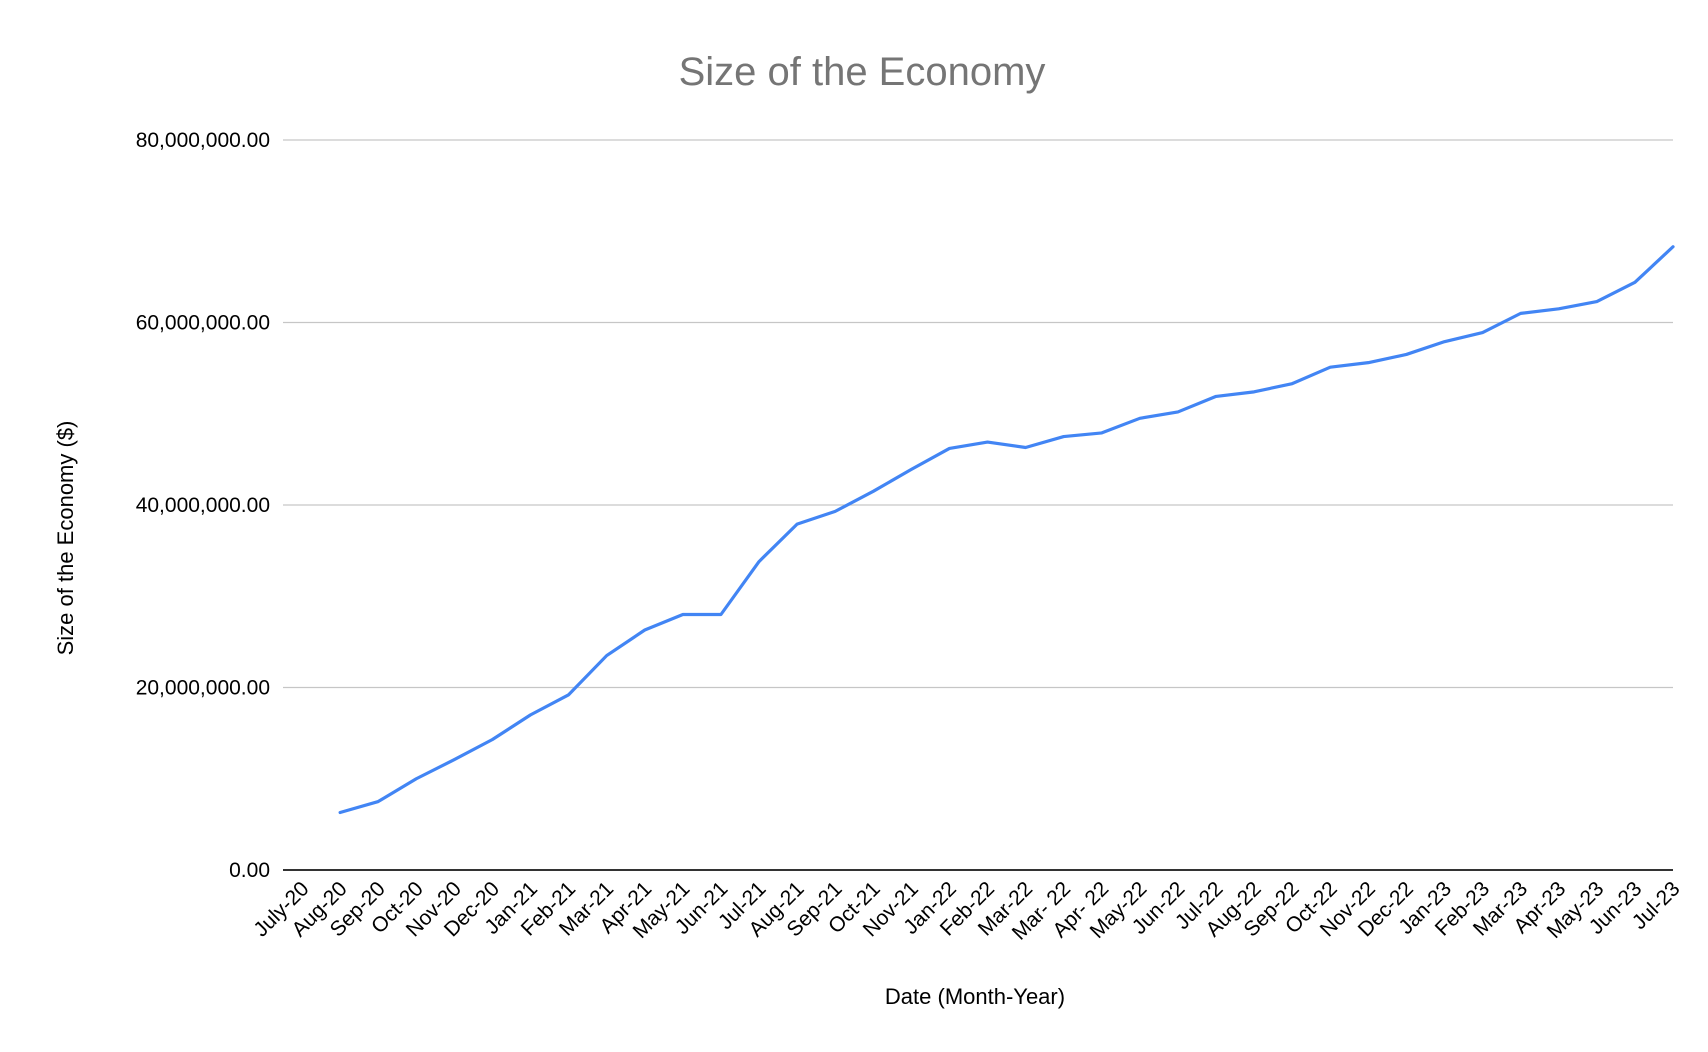 The width and height of the screenshot is (1708, 1052). What do you see at coordinates (249, 870) in the screenshot?
I see `y-tick-label: 0.00` at bounding box center [249, 870].